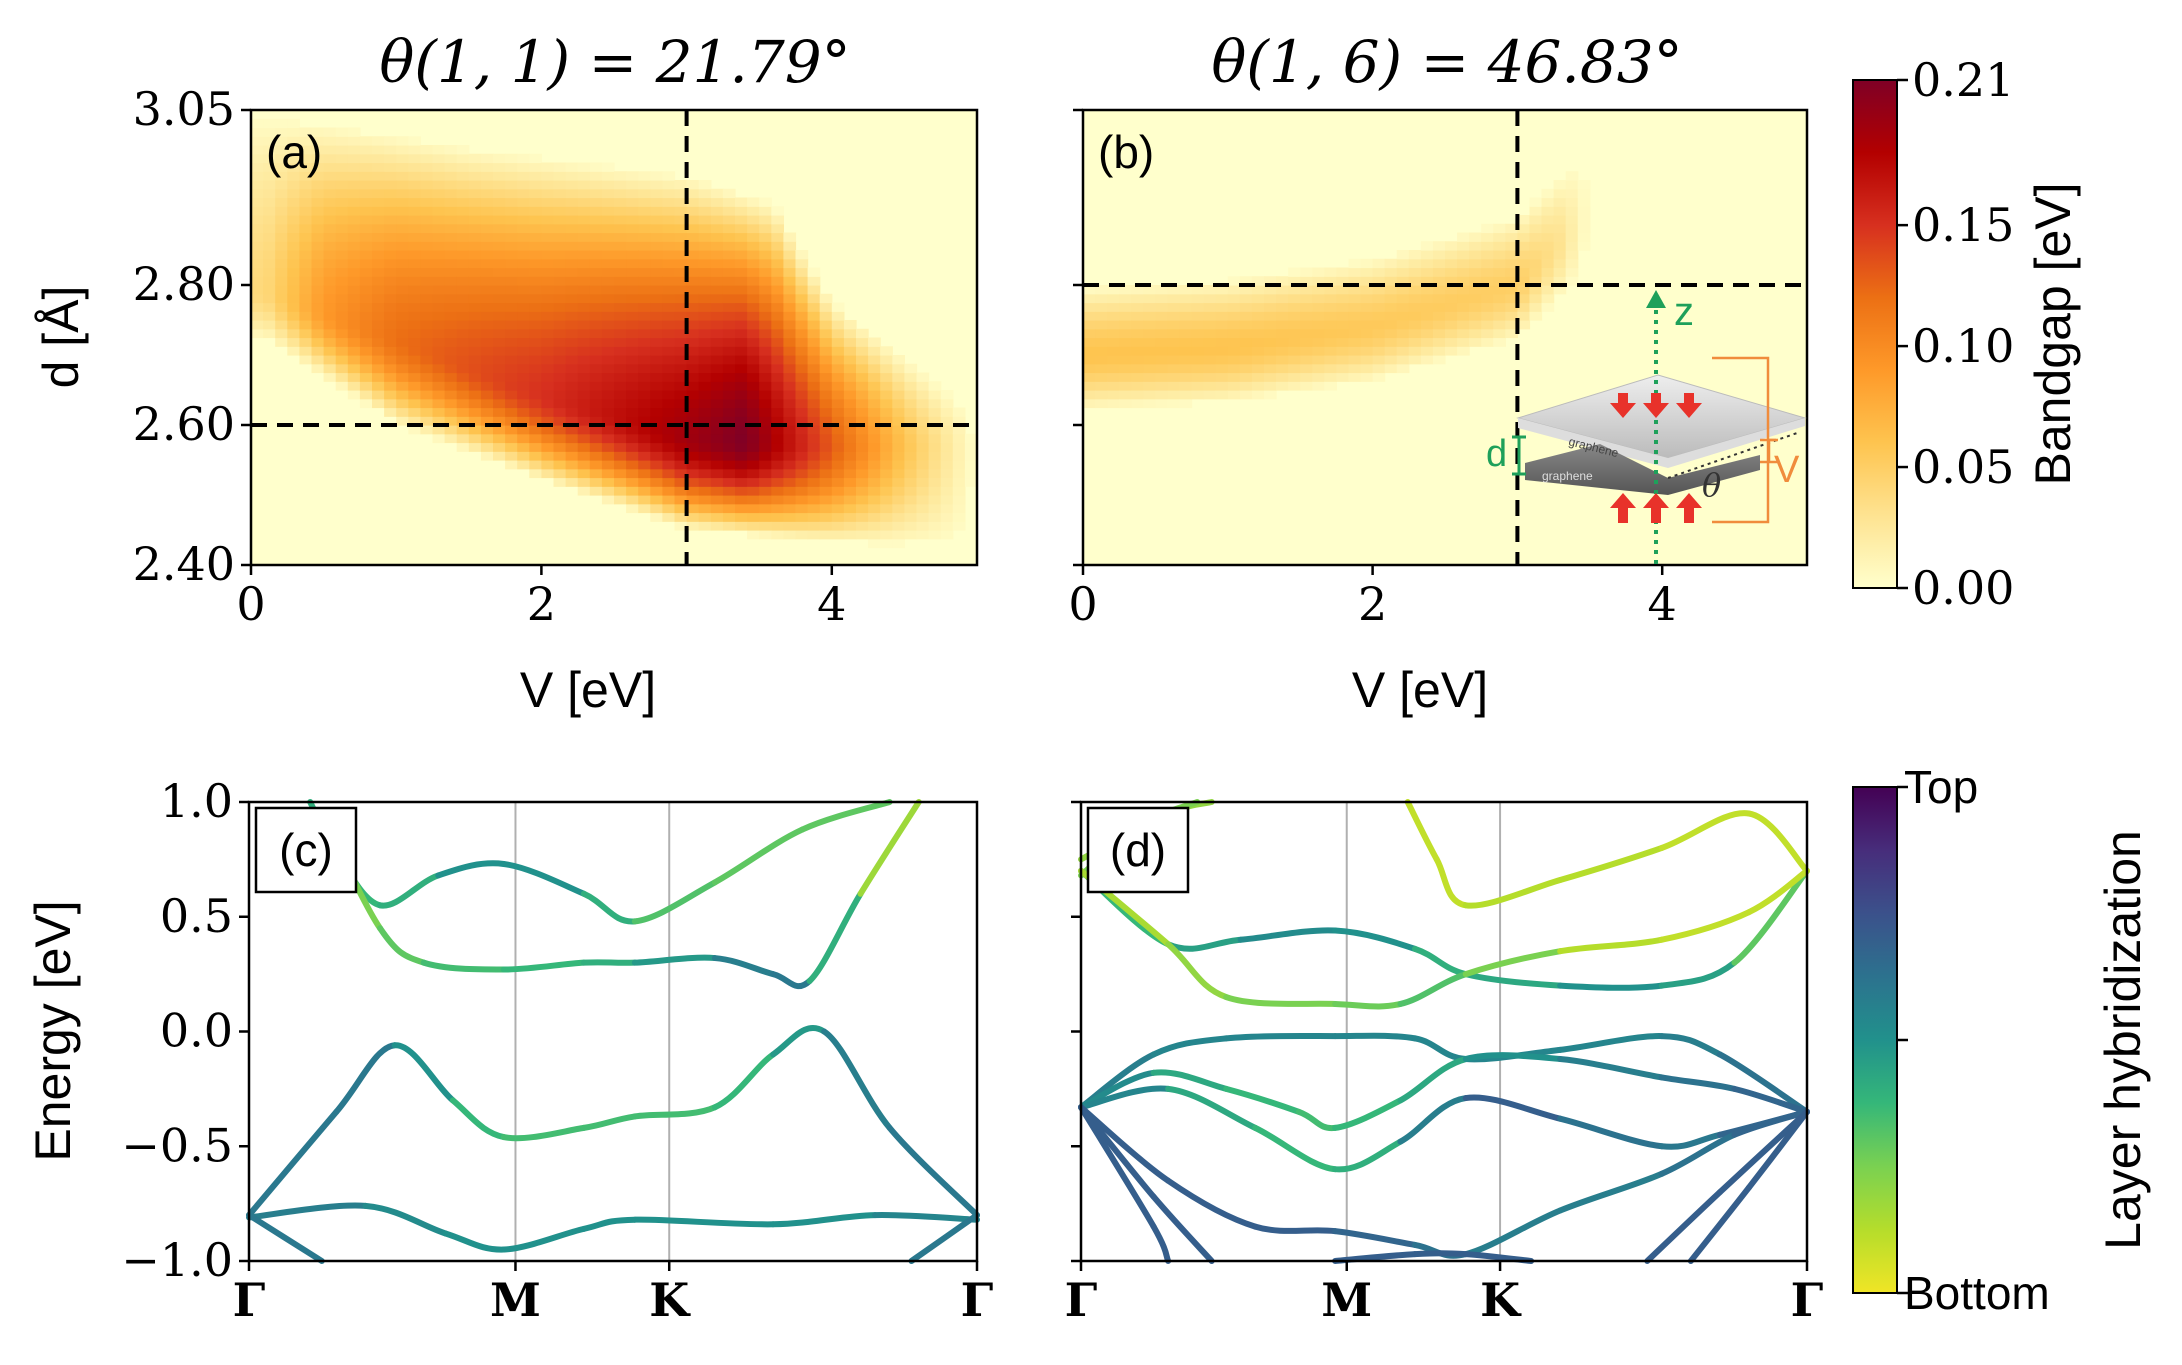 The height and width of the screenshot is (1365, 2182). Describe the element at coordinates (184, 284) in the screenshot. I see `y-tick-label: 2.80` at that location.